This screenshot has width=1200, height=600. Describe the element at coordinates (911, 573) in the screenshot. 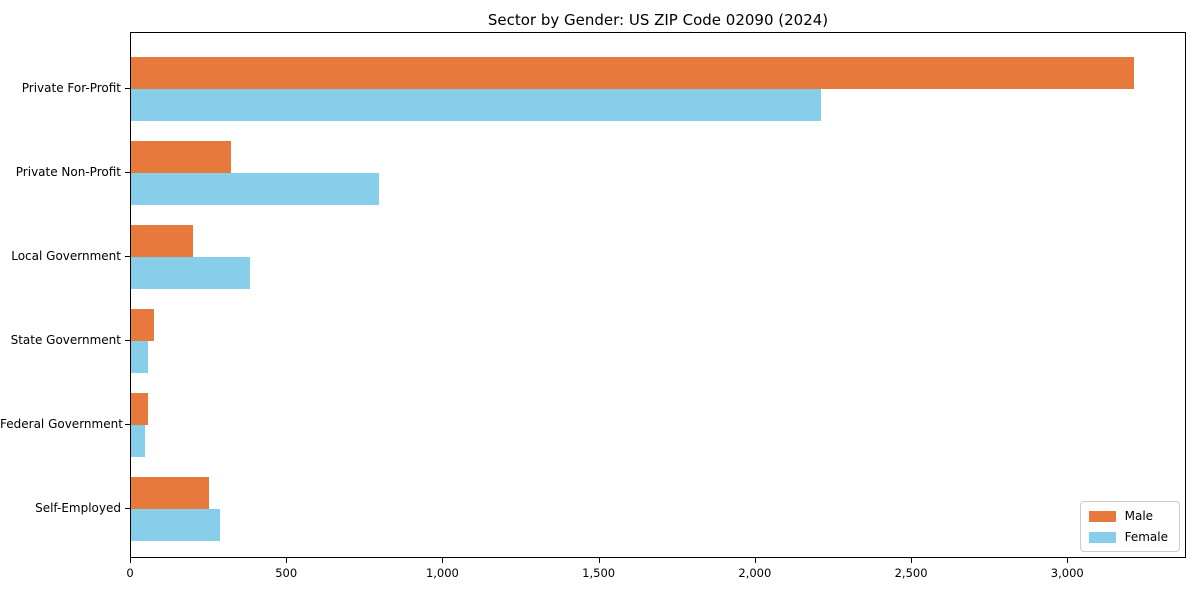

I see `x-axis-tick-label: 2,500` at that location.